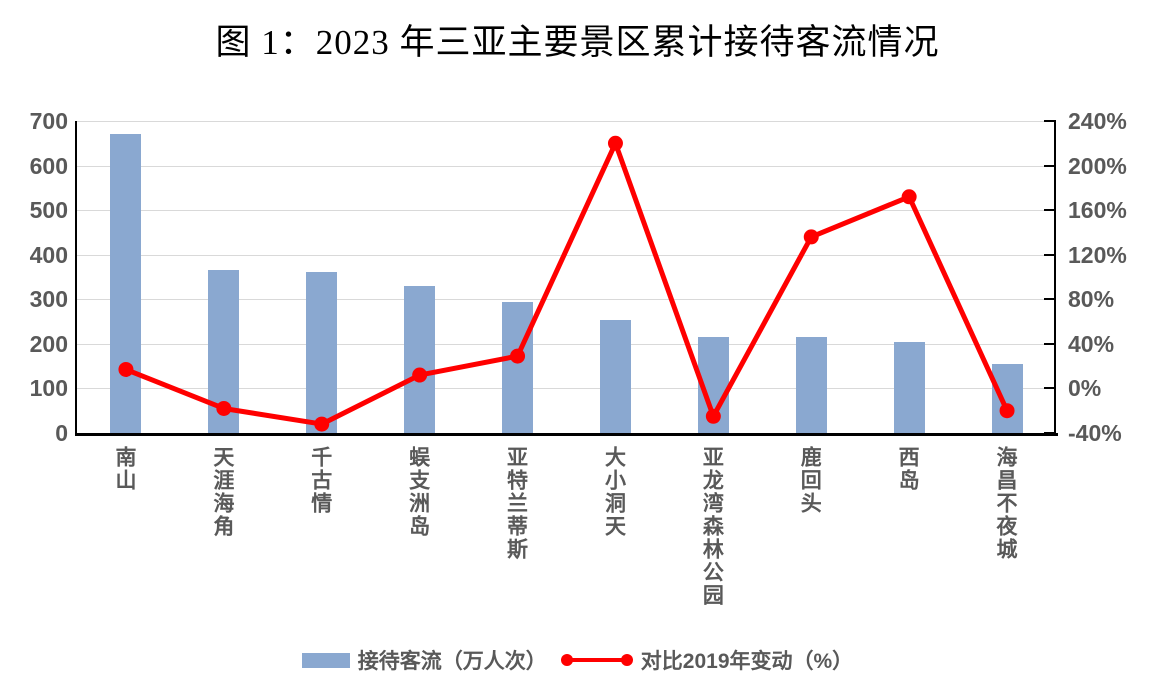 This screenshot has width=1155, height=699. Describe the element at coordinates (712, 526) in the screenshot. I see `x-category-label: 亚龙湾森林公园` at that location.